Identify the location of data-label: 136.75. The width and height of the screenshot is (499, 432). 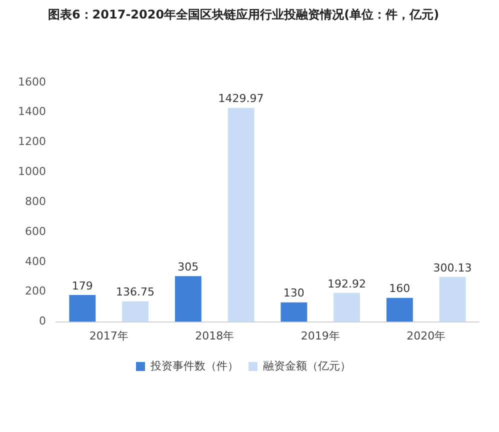
(135, 292).